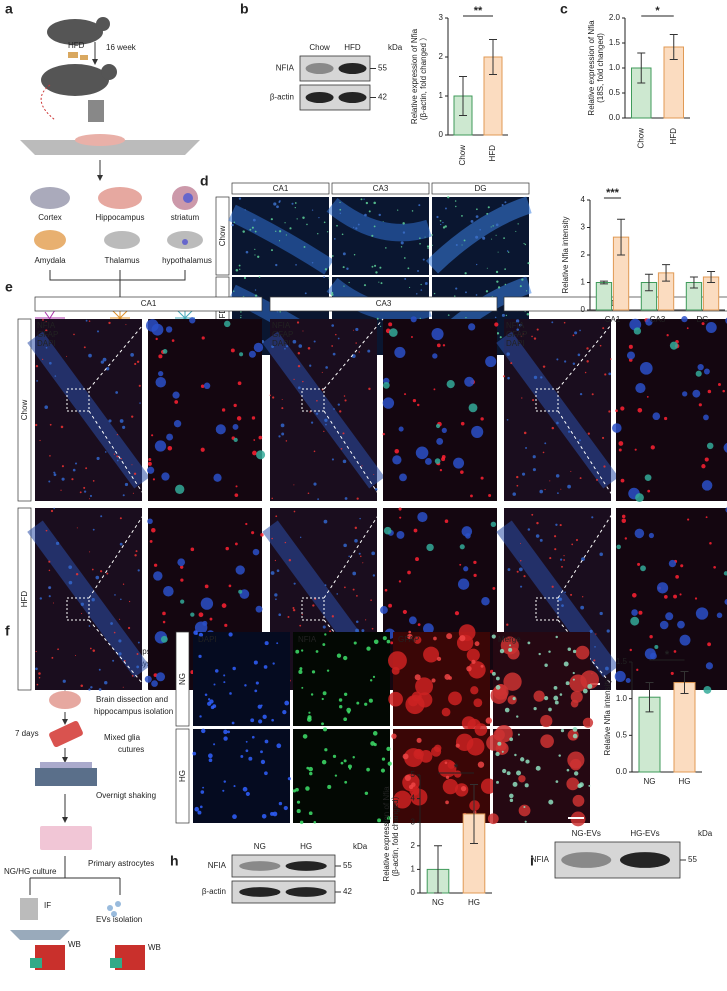 This screenshot has width=727, height=991. What do you see at coordinates (27, 733) in the screenshot?
I see `step-label: 7 days` at bounding box center [27, 733].